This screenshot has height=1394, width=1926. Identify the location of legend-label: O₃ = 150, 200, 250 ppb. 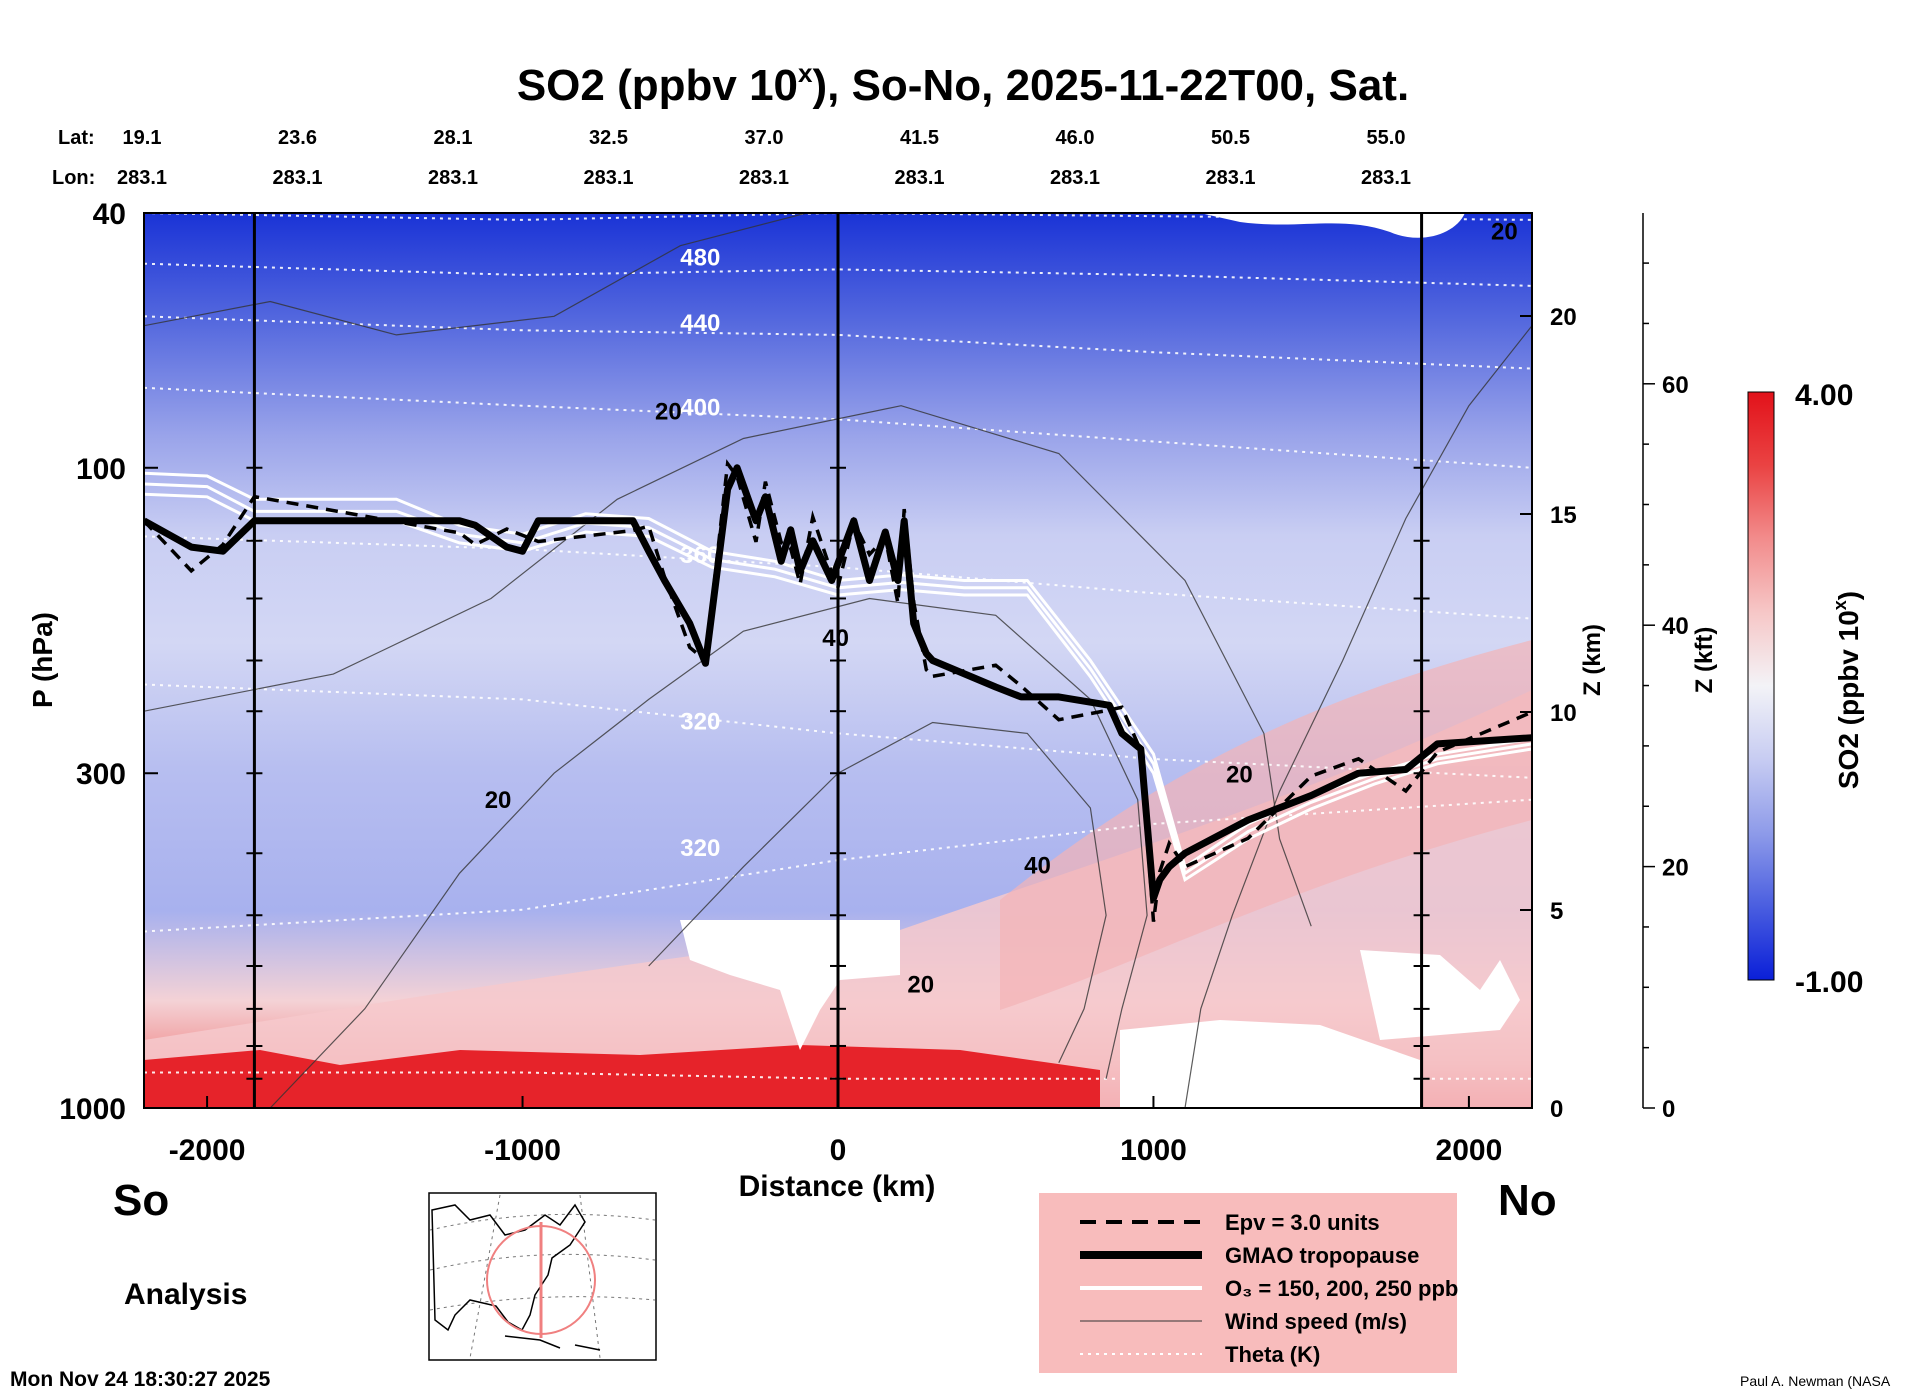
(1341, 1288).